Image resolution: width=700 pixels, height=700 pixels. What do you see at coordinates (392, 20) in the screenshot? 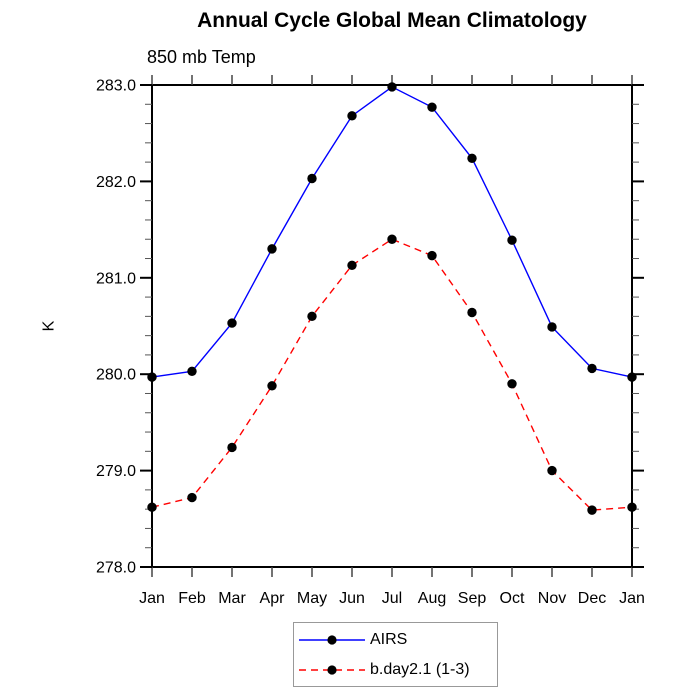
I see `chart-title: Annual Cycle Global Mean Climatology` at bounding box center [392, 20].